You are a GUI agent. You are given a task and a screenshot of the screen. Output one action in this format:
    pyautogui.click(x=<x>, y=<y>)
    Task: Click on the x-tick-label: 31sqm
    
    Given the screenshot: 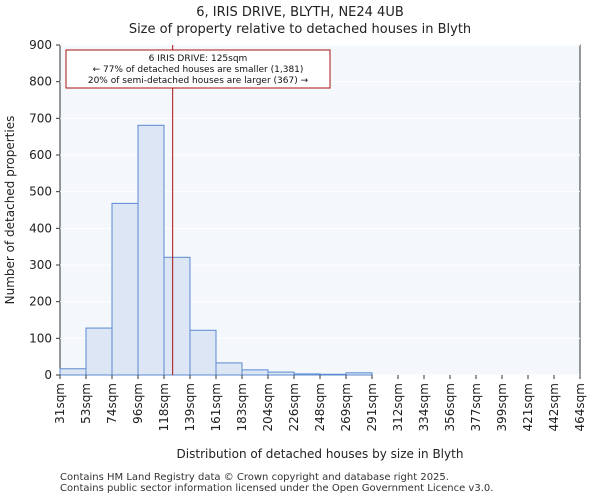 What is the action you would take?
    pyautogui.click(x=60, y=403)
    